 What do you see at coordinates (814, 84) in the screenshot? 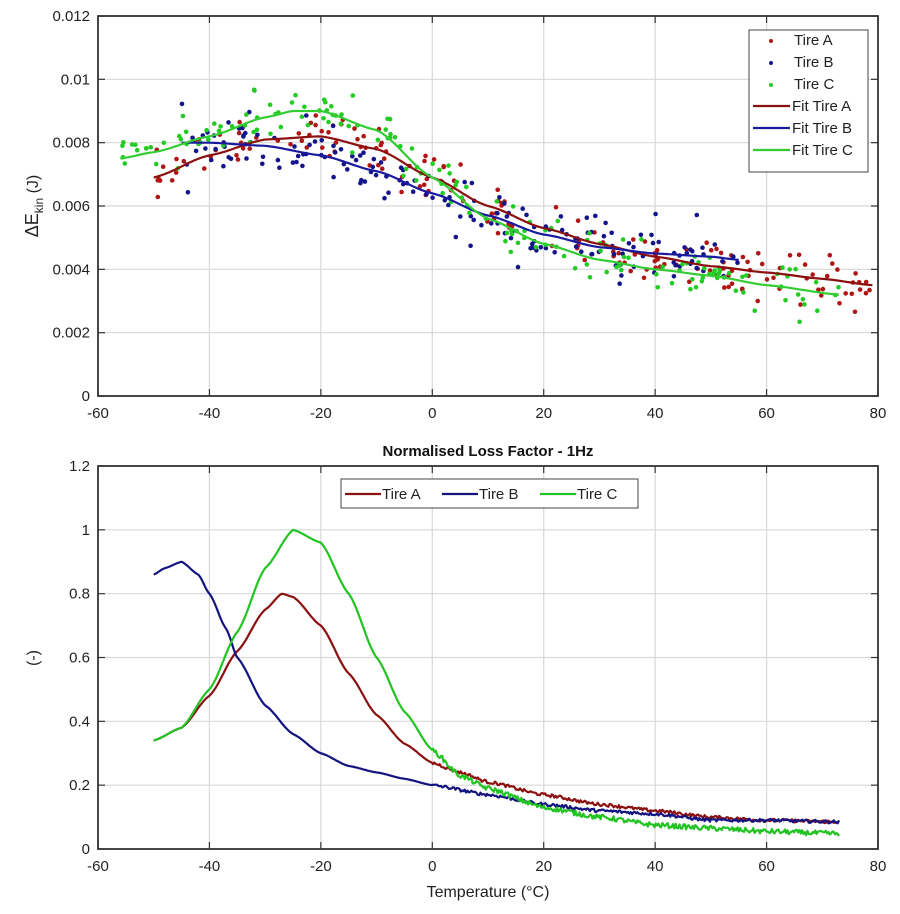
I see `legend-label: Tire C` at bounding box center [814, 84].